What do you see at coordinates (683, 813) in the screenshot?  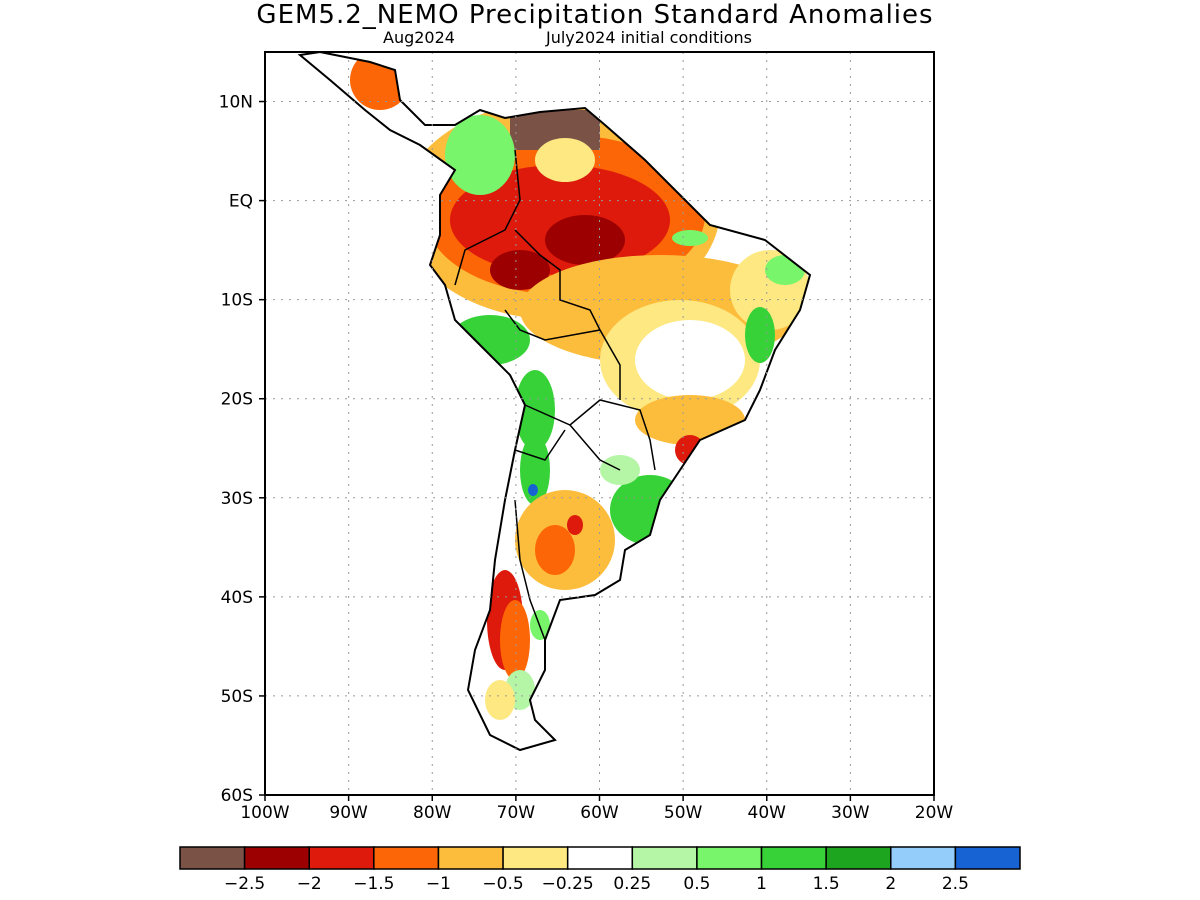 I see `lon-tick-label: 50W` at bounding box center [683, 813].